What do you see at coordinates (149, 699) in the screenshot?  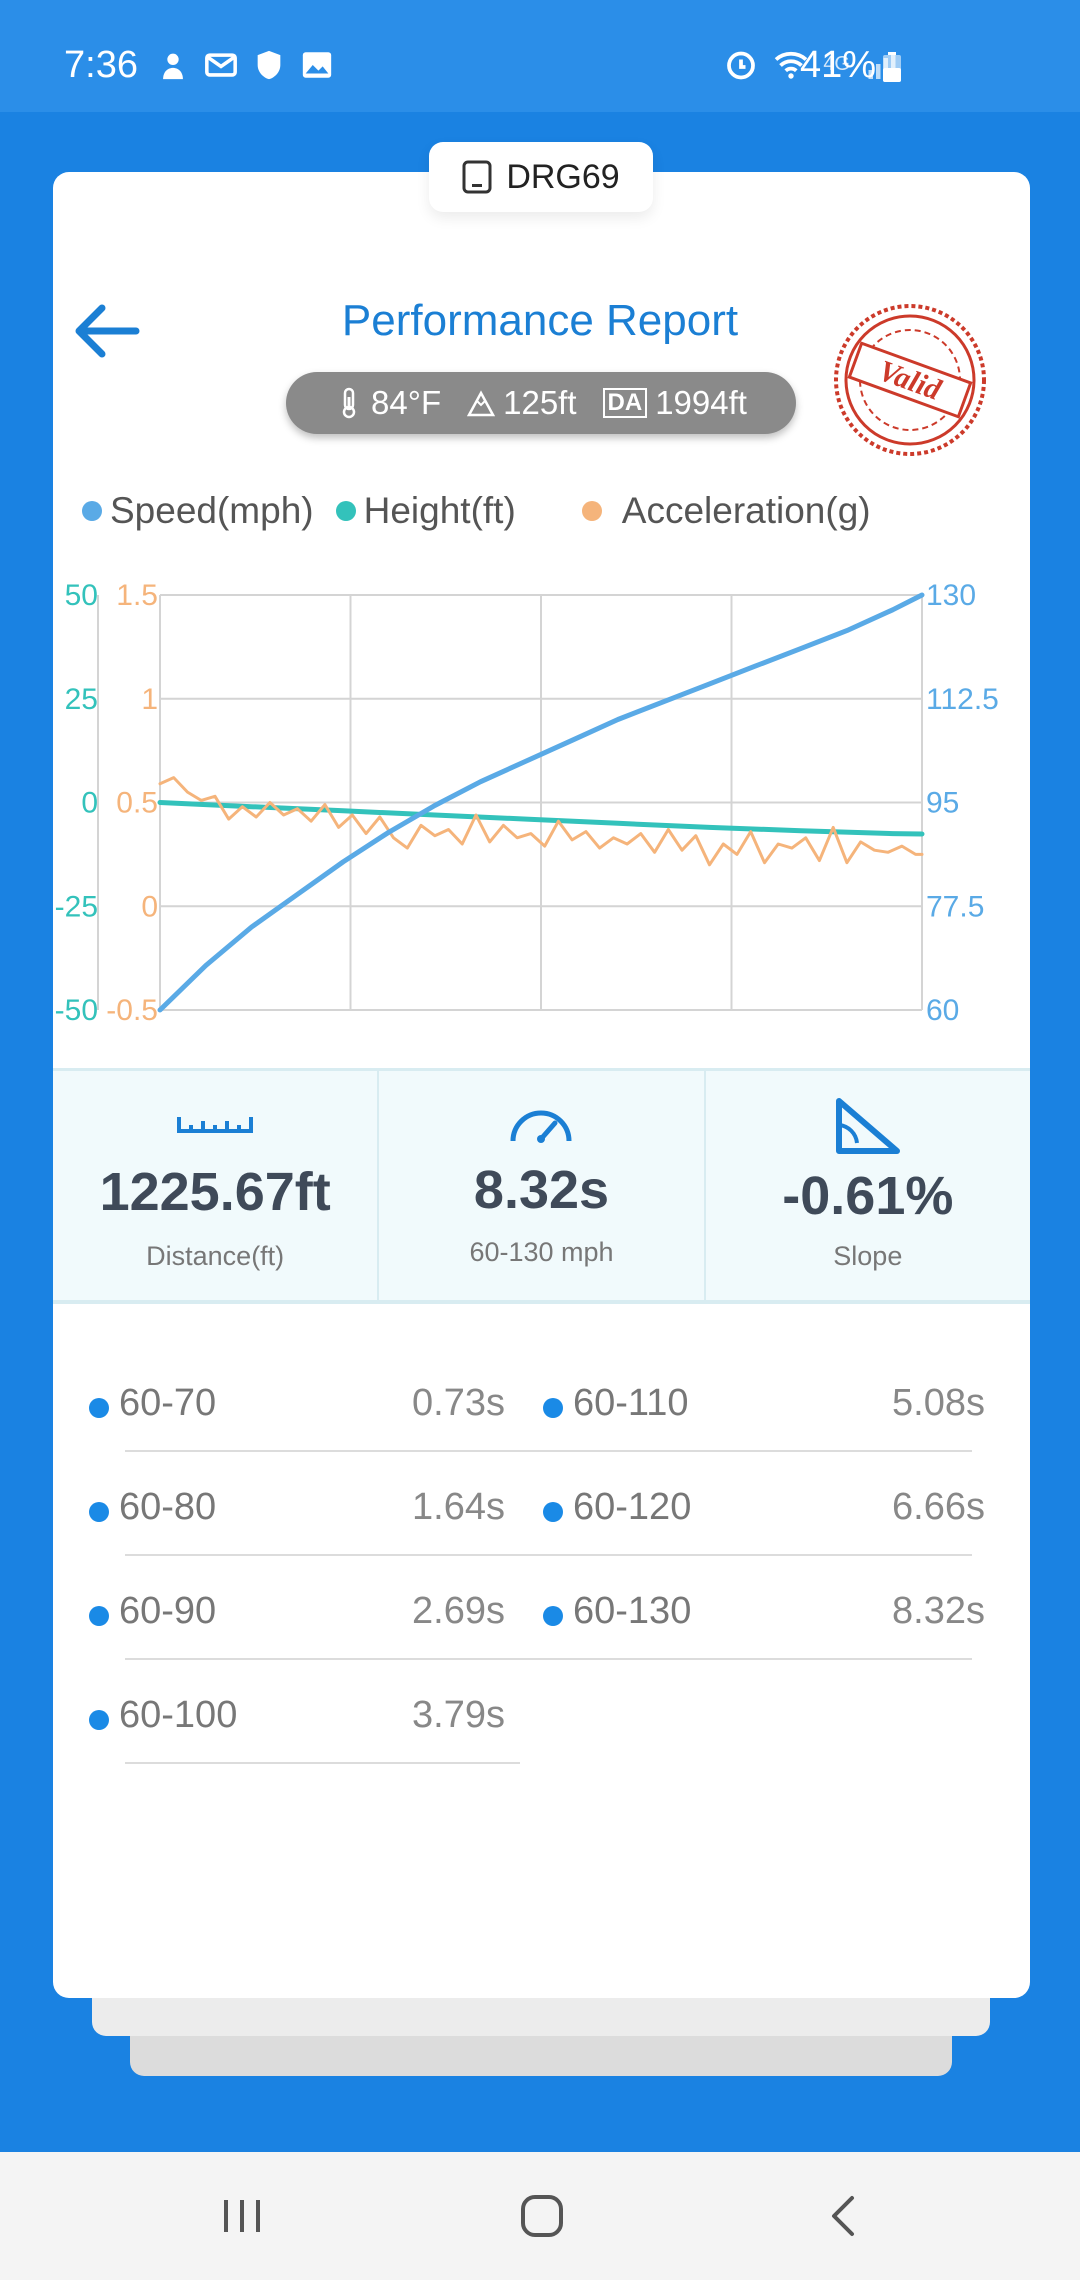 I see `tick-label-acceleration: 1` at bounding box center [149, 699].